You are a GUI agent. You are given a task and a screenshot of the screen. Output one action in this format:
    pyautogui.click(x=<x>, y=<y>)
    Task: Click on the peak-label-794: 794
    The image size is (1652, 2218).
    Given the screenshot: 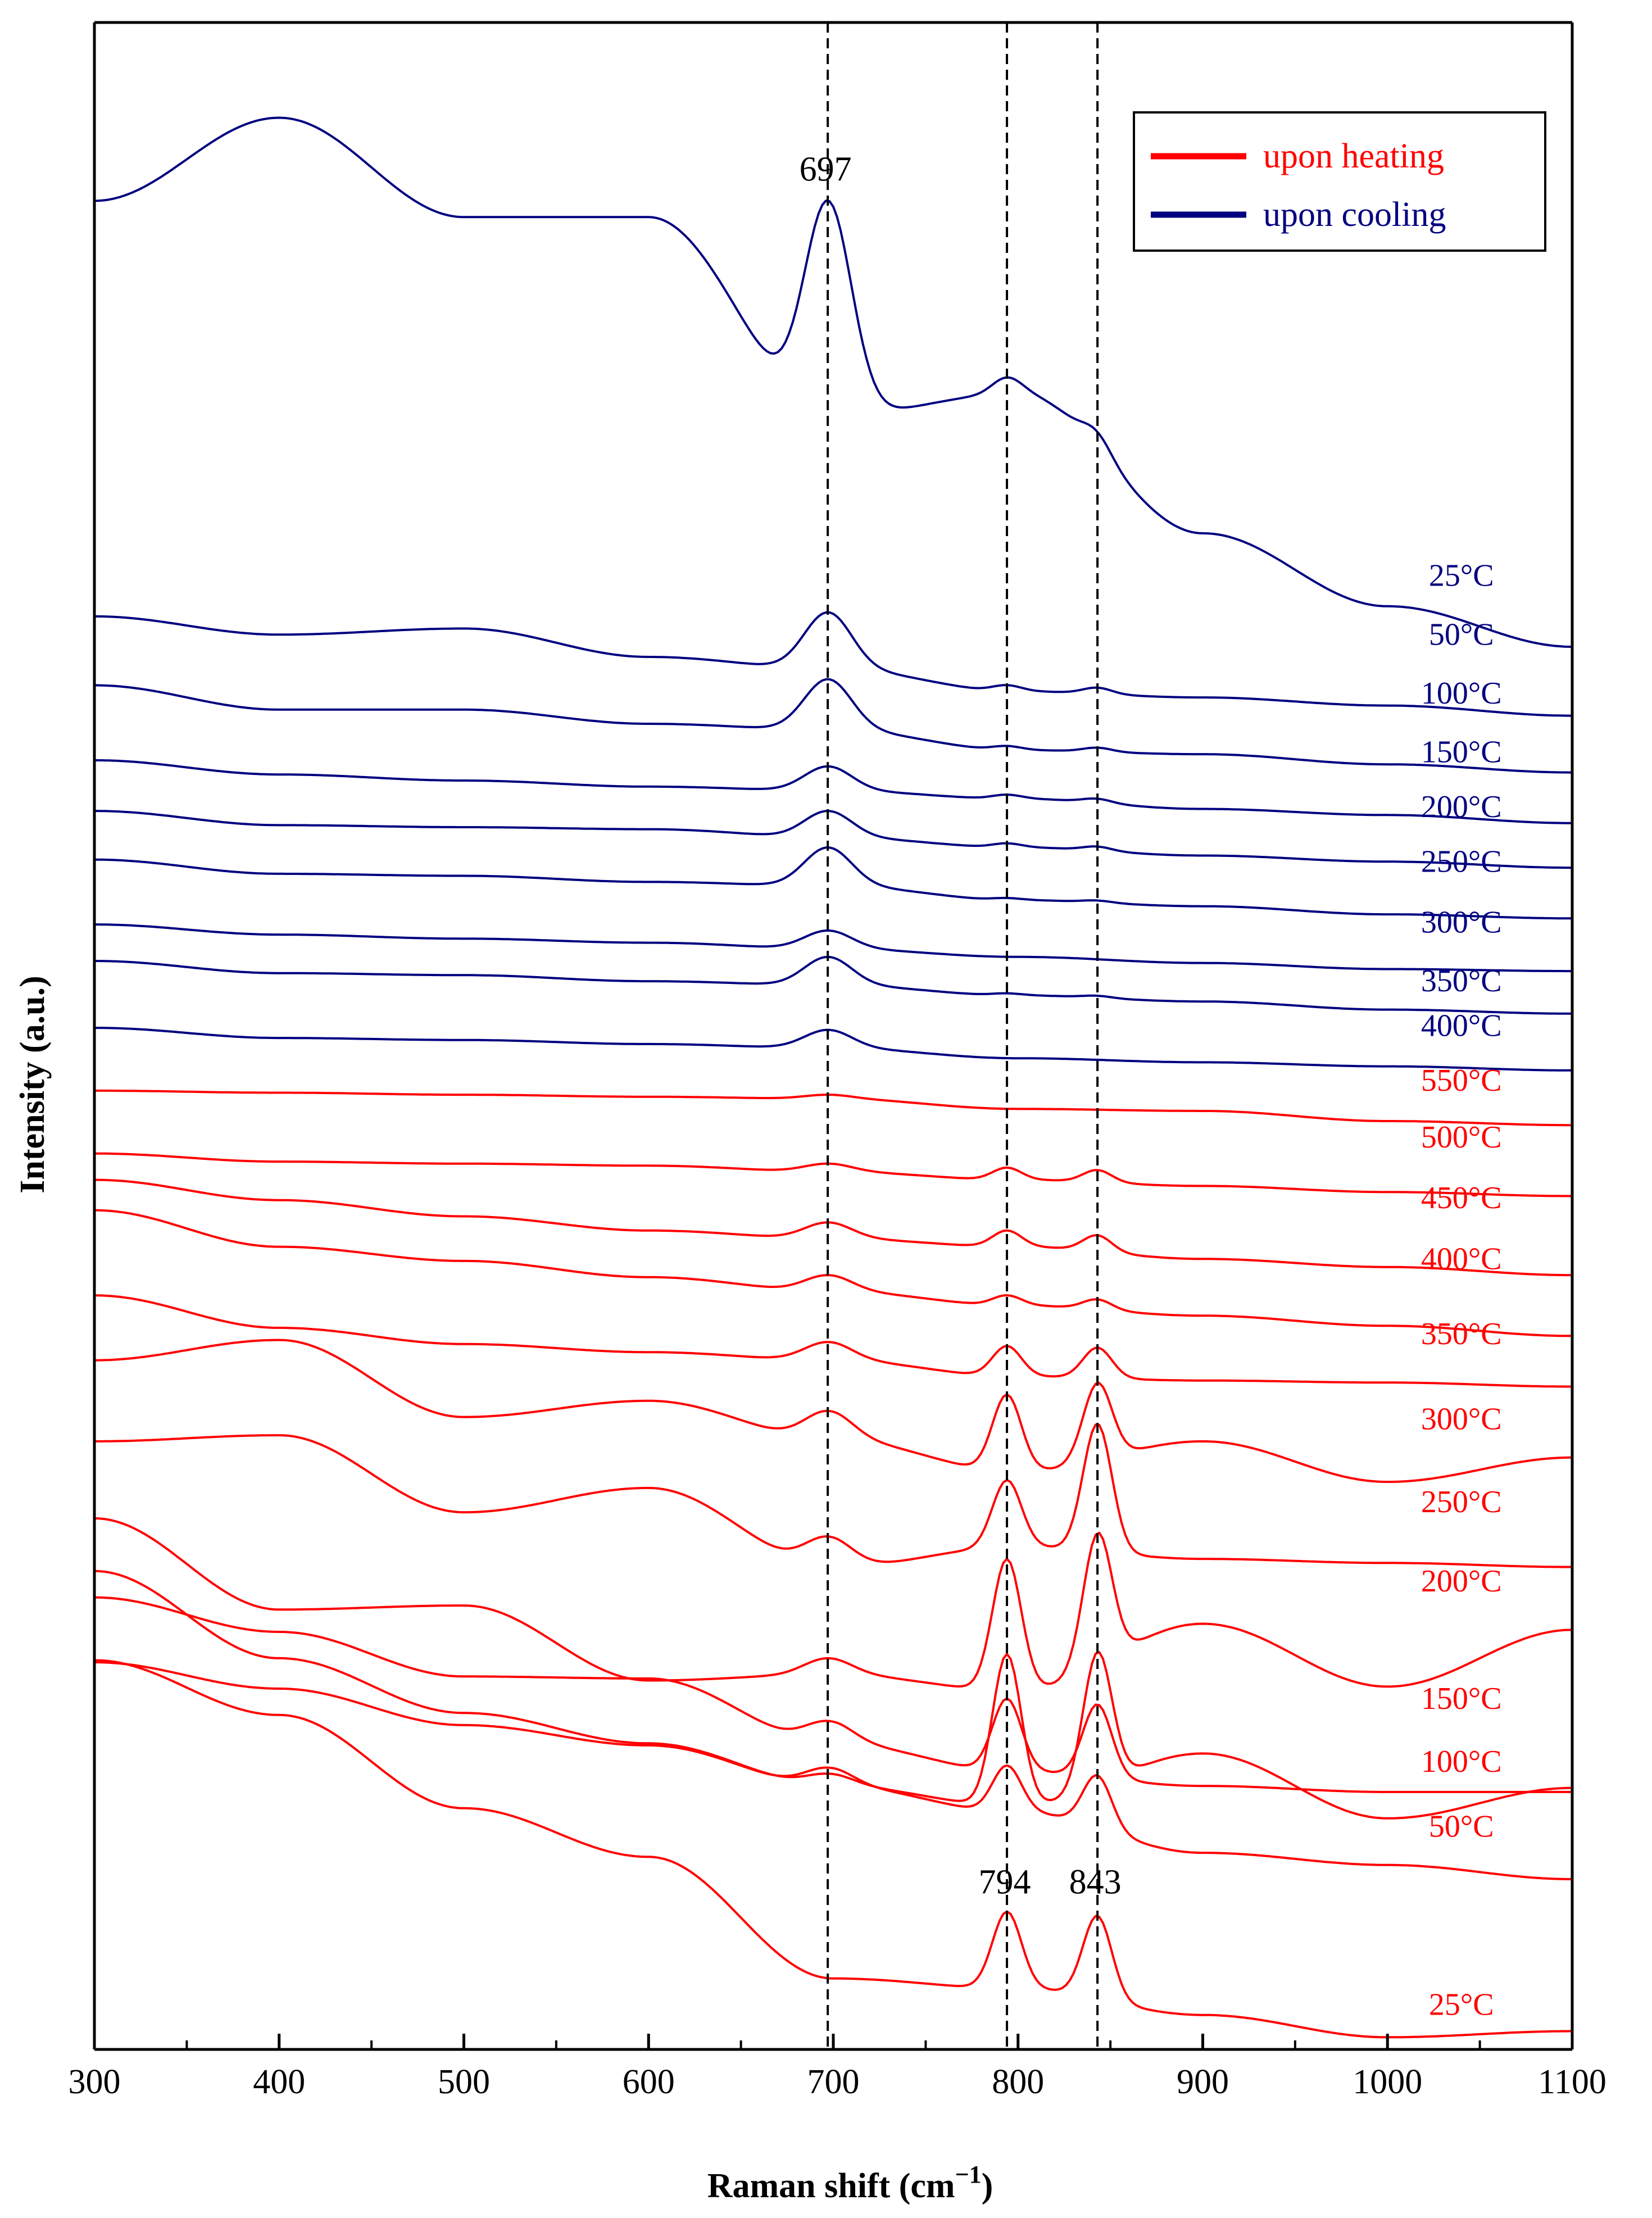 What is the action you would take?
    pyautogui.click(x=1005, y=1882)
    